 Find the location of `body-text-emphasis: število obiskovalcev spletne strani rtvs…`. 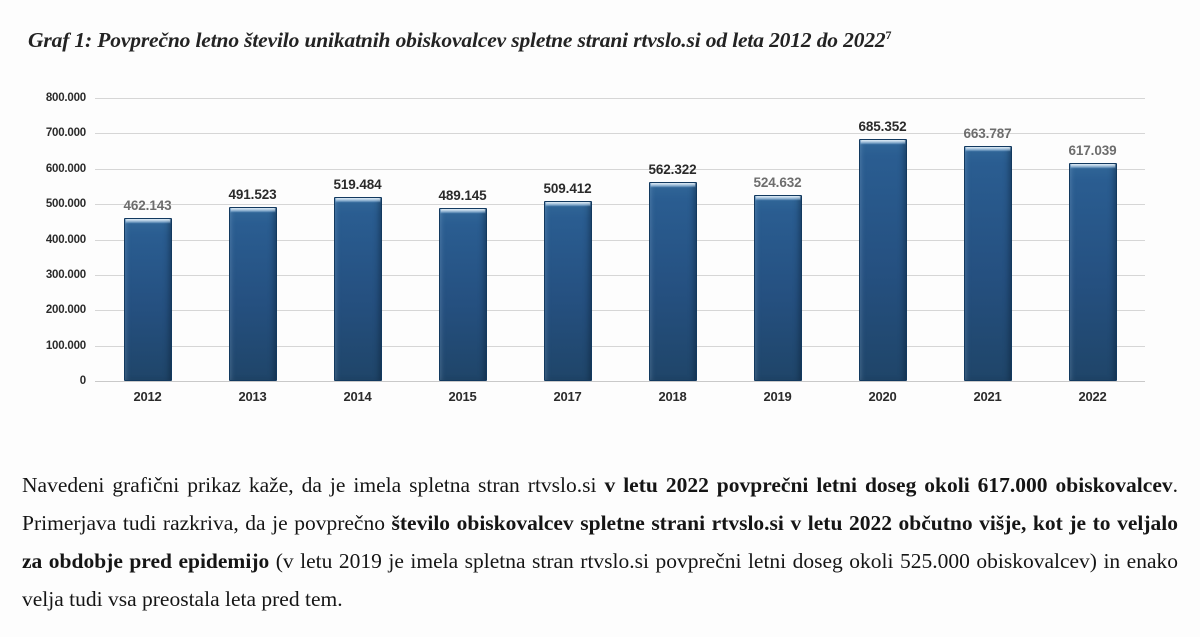

body-text-emphasis: število obiskovalcev spletne strani rtvs… is located at coordinates (600, 541).